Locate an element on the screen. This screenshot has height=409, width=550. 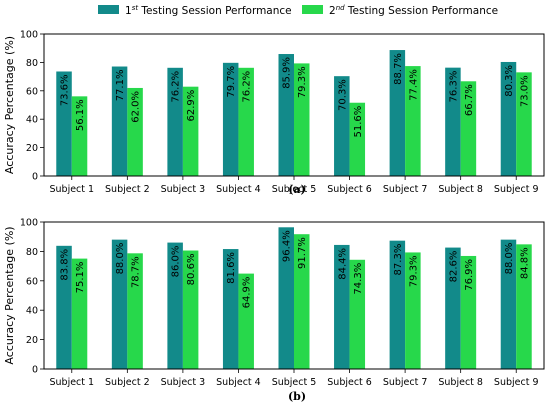
bar-value-label: 80.6% is located at coordinates (191, 270).